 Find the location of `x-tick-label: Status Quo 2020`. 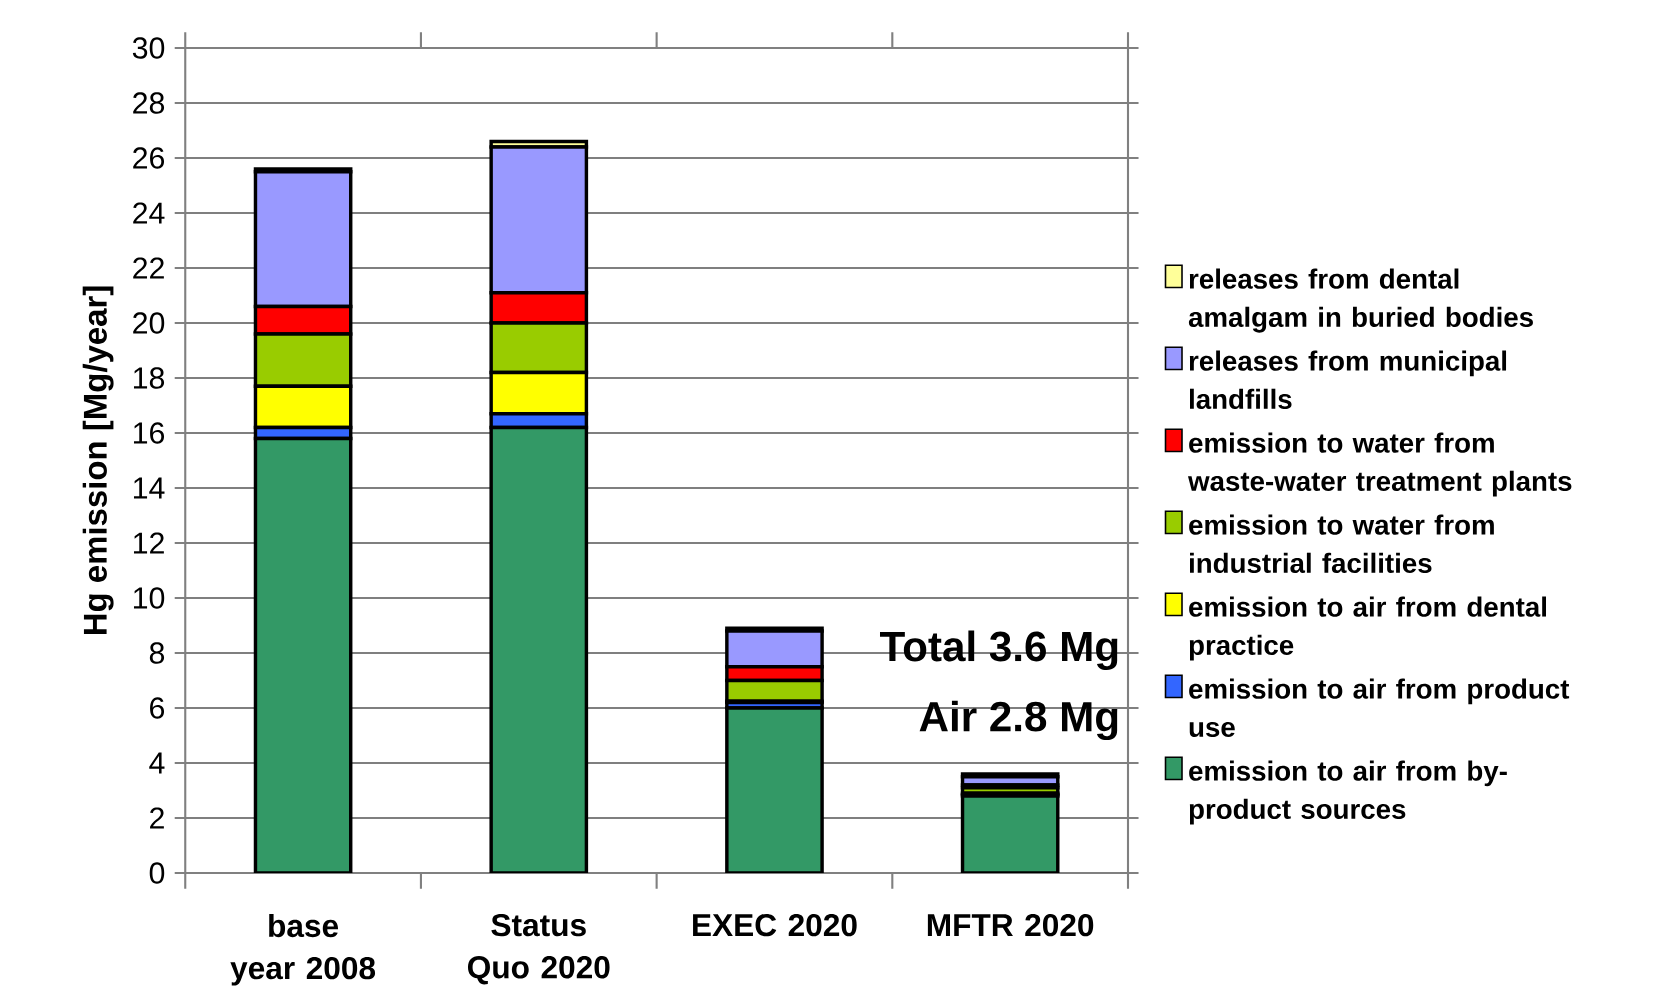

x-tick-label: Status Quo 2020 is located at coordinates (538, 949).